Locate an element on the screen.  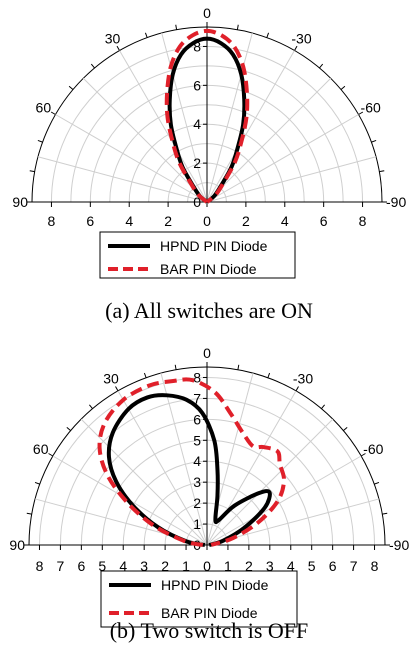
figure-caption: (a) All switches are ON is located at coordinates (209, 310).